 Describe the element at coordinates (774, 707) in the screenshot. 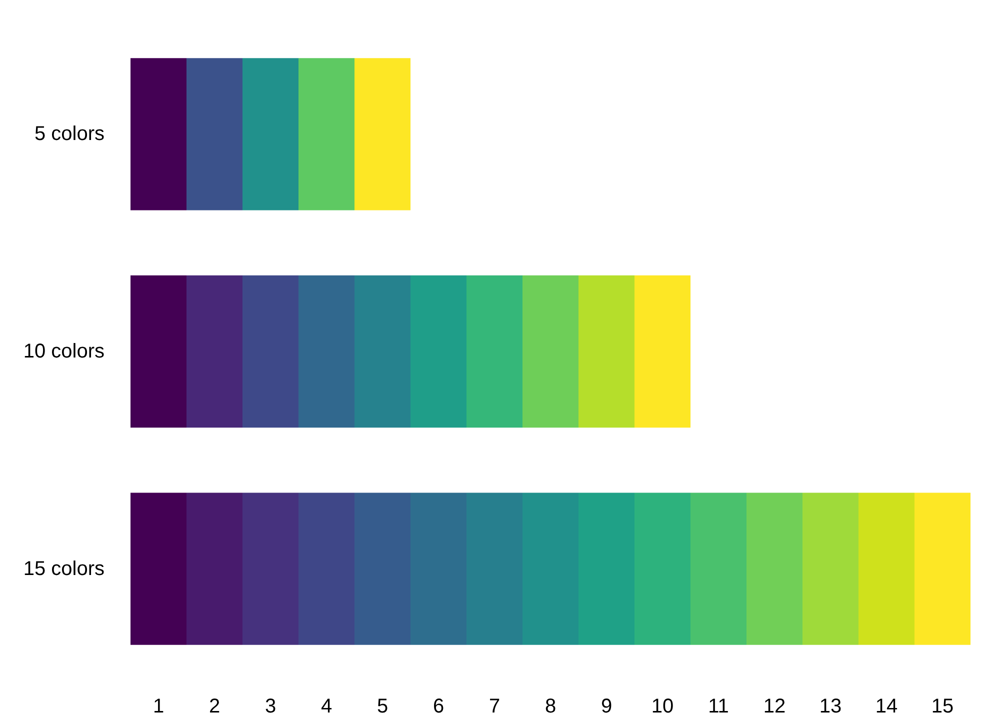

I see `x-tick-label: 12` at that location.